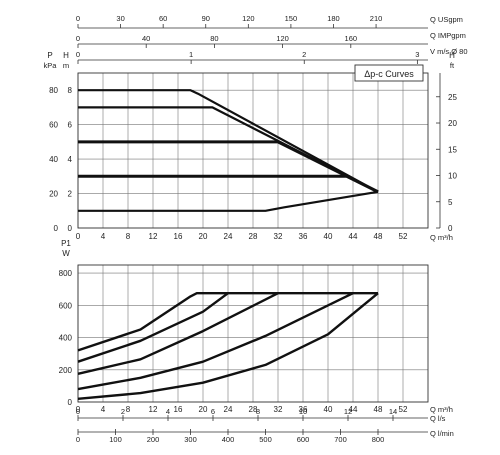 The height and width of the screenshot is (455, 500). What do you see at coordinates (66, 273) in the screenshot?
I see `w-tick-label: 800` at bounding box center [66, 273].